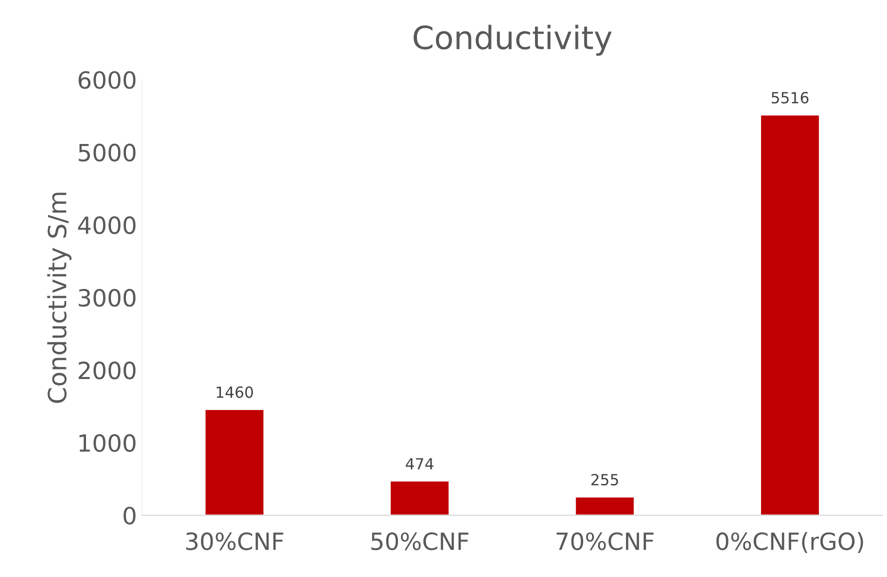  What do you see at coordinates (59, 297) in the screenshot?
I see `y-axis-title: Conductivity S/m` at bounding box center [59, 297].